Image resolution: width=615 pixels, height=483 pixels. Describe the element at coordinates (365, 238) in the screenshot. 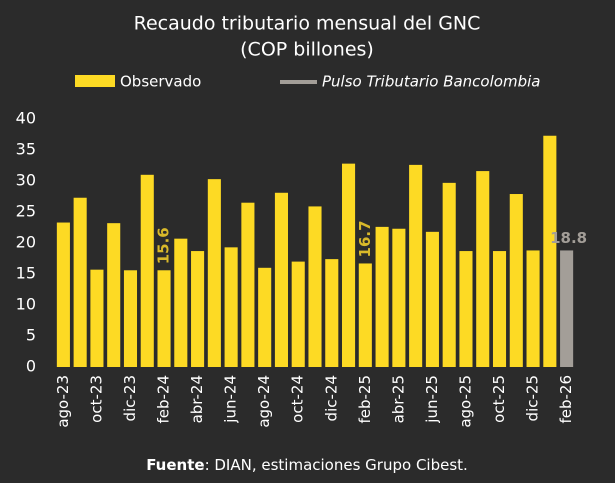

I see `data-label: 16.7` at that location.